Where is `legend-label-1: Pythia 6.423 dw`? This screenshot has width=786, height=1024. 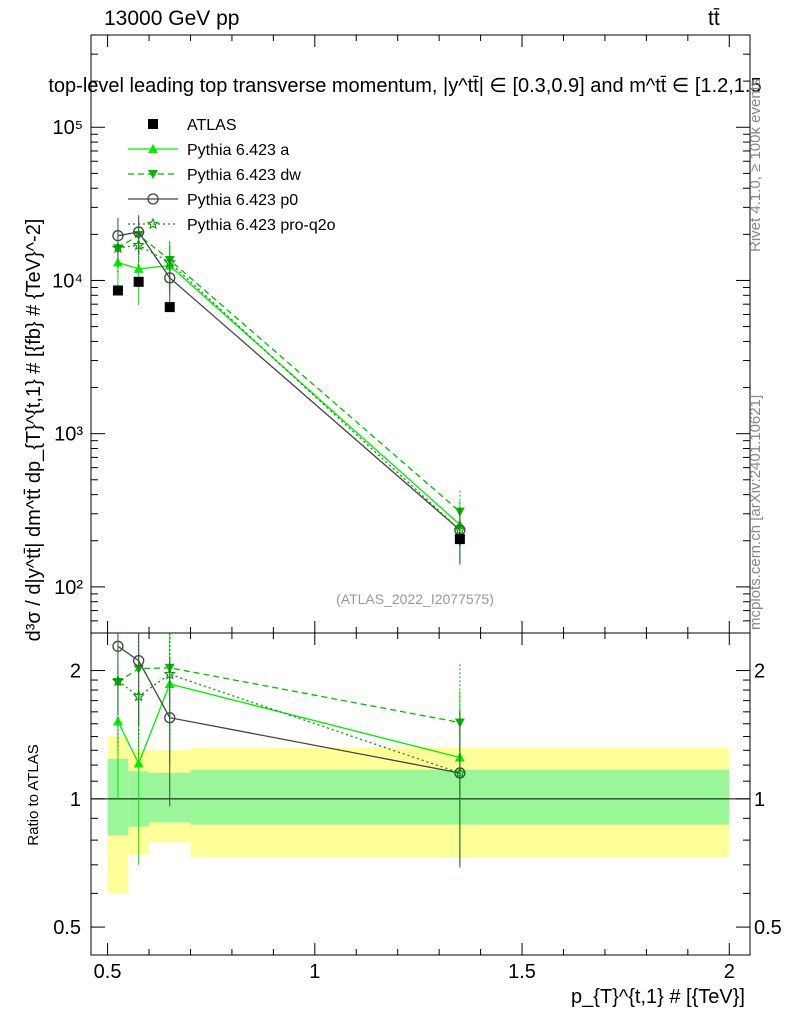 legend-label-1: Pythia 6.423 dw is located at coordinates (244, 175).